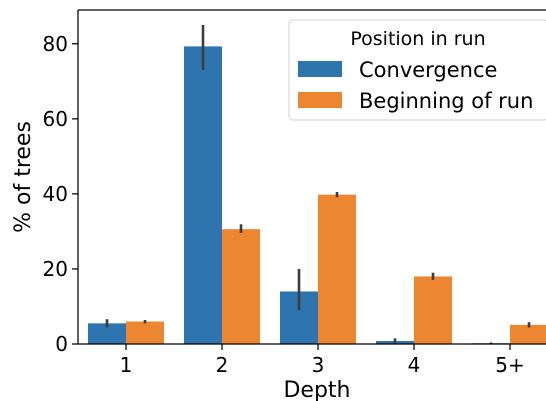  I want to click on y-tick-label-60: 60, so click(55, 119).